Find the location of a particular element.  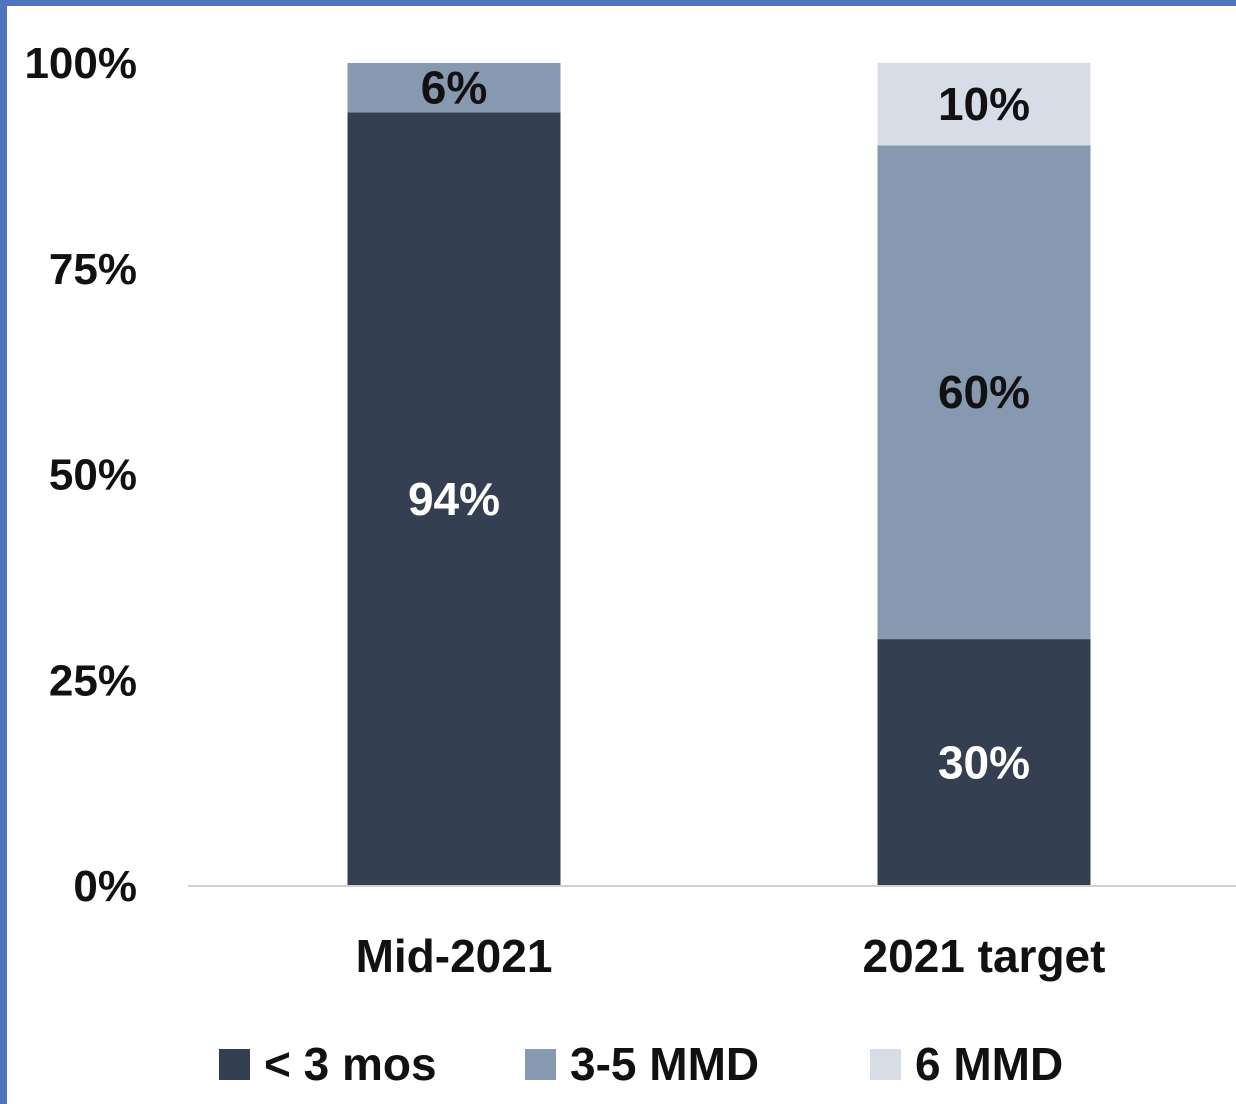

legend: < 3 mos 3-5 MMD 6 MMD is located at coordinates (641, 1064).